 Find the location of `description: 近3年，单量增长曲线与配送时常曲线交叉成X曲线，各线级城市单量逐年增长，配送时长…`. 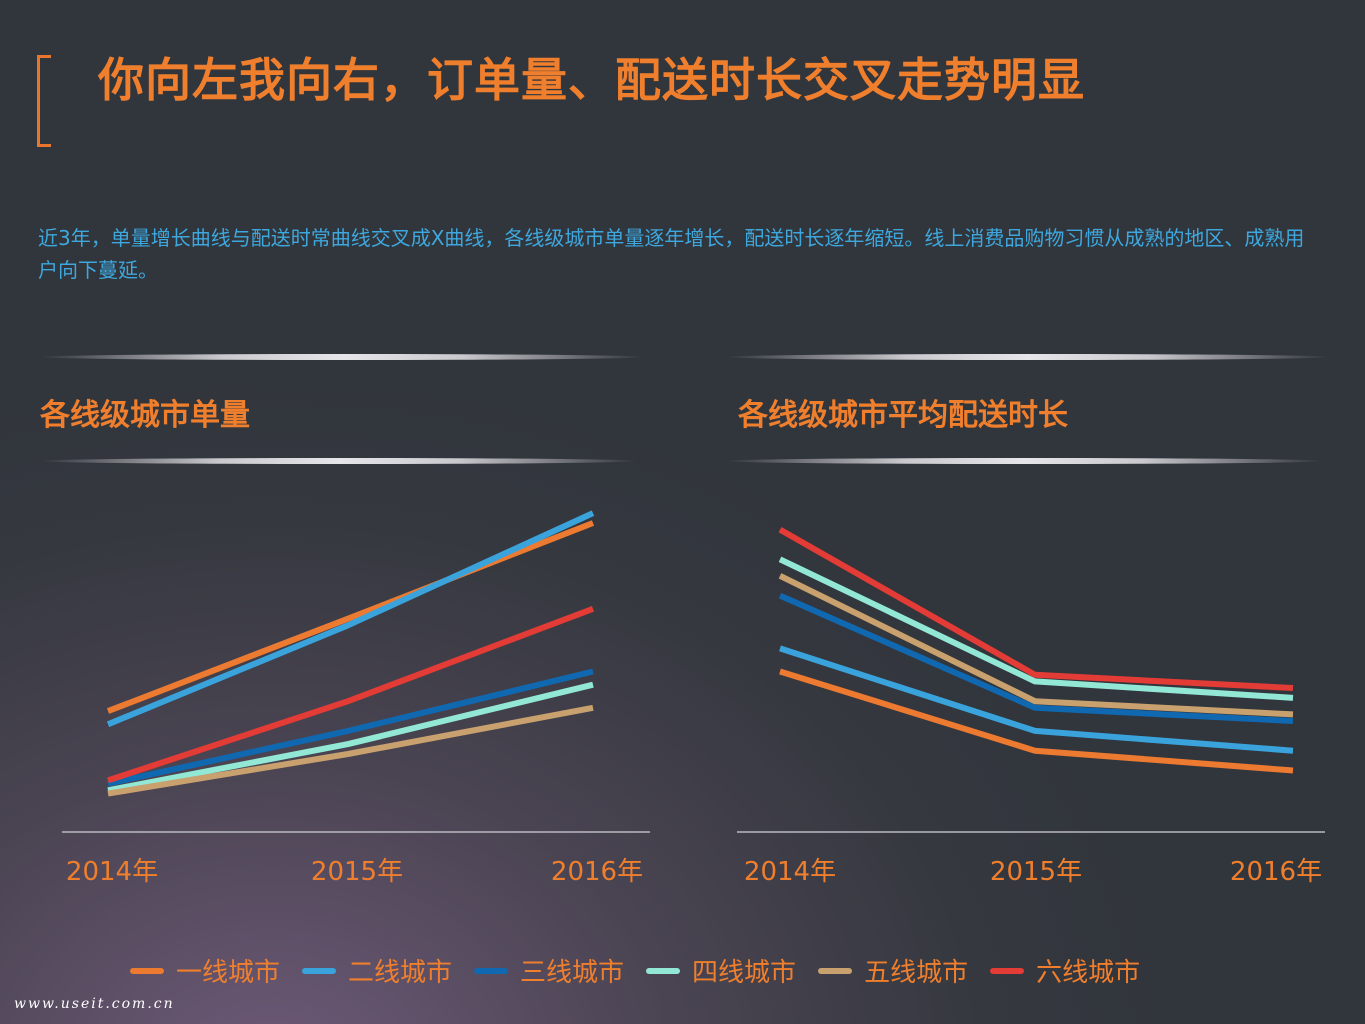

description: 近3年，单量增长曲线与配送时常曲线交叉成X曲线，各线级城市单量逐年增长，配送时长… is located at coordinates (671, 254).